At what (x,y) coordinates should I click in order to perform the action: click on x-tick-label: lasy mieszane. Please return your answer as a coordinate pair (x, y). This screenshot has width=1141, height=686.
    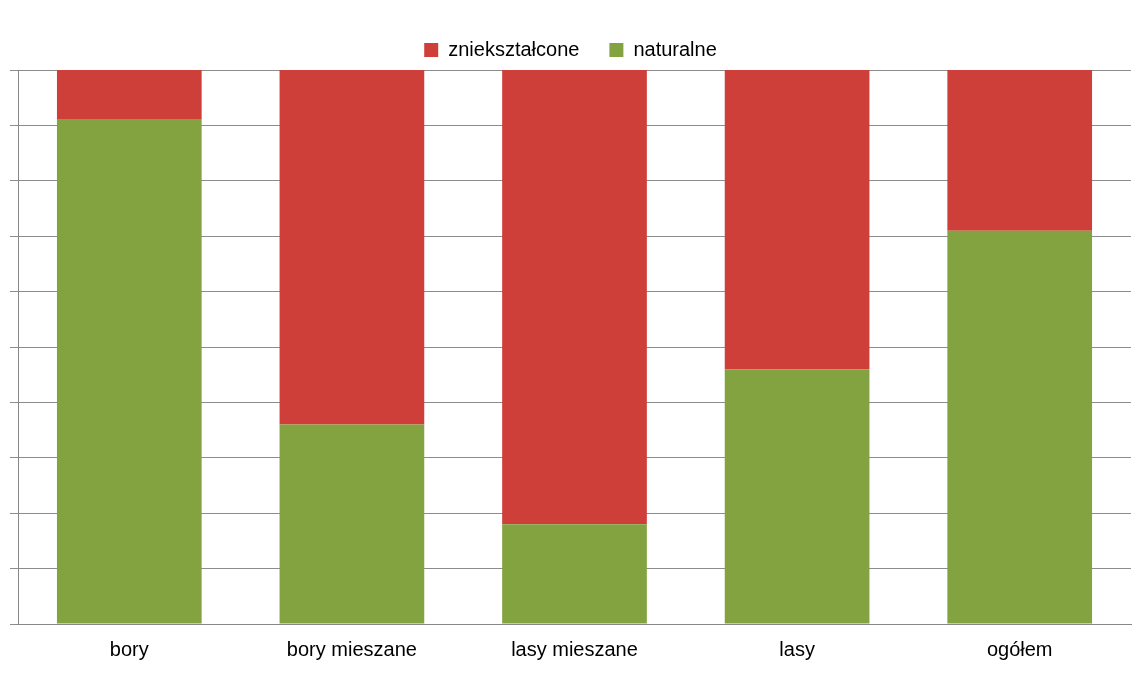
    Looking at the image, I should click on (574, 648).